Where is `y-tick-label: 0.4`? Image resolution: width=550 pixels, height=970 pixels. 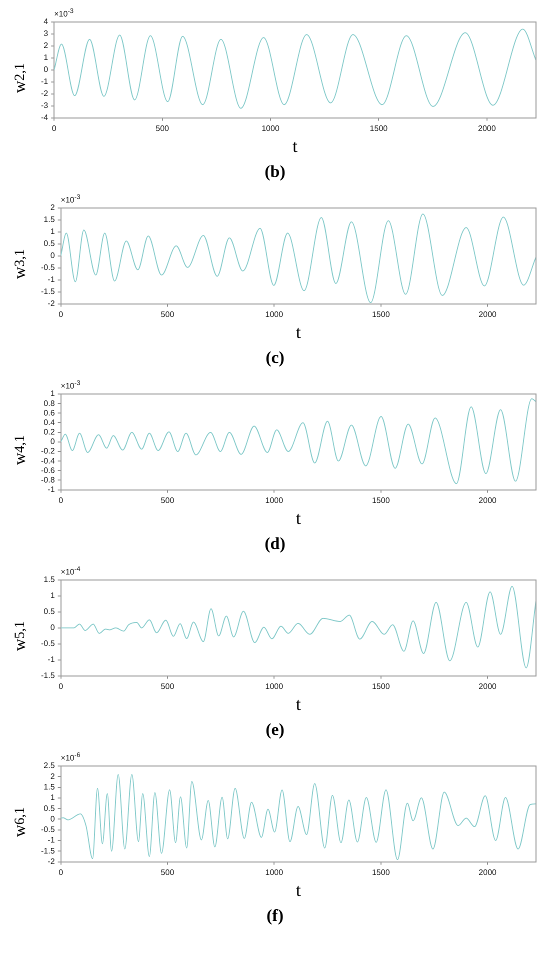
y-tick-label: 0.4 is located at coordinates (50, 422).